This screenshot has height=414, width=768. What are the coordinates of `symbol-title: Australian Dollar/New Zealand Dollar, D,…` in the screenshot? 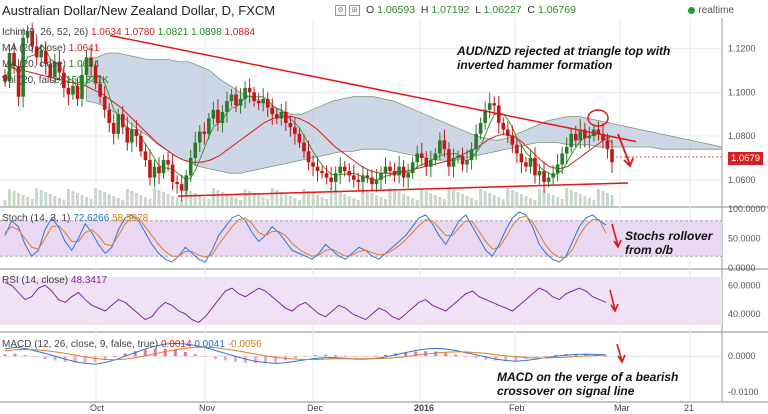 It's located at (139, 10).